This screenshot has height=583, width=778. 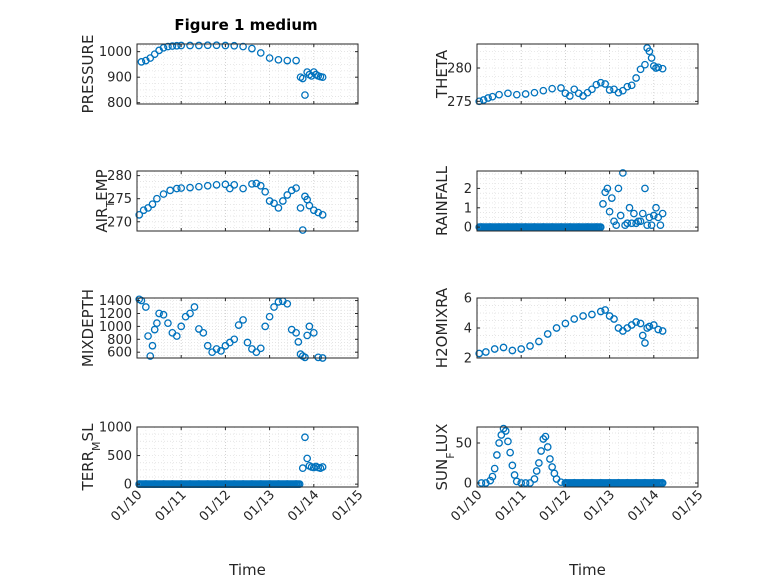 I want to click on x-tick-label: 01/15, so click(x=347, y=506).